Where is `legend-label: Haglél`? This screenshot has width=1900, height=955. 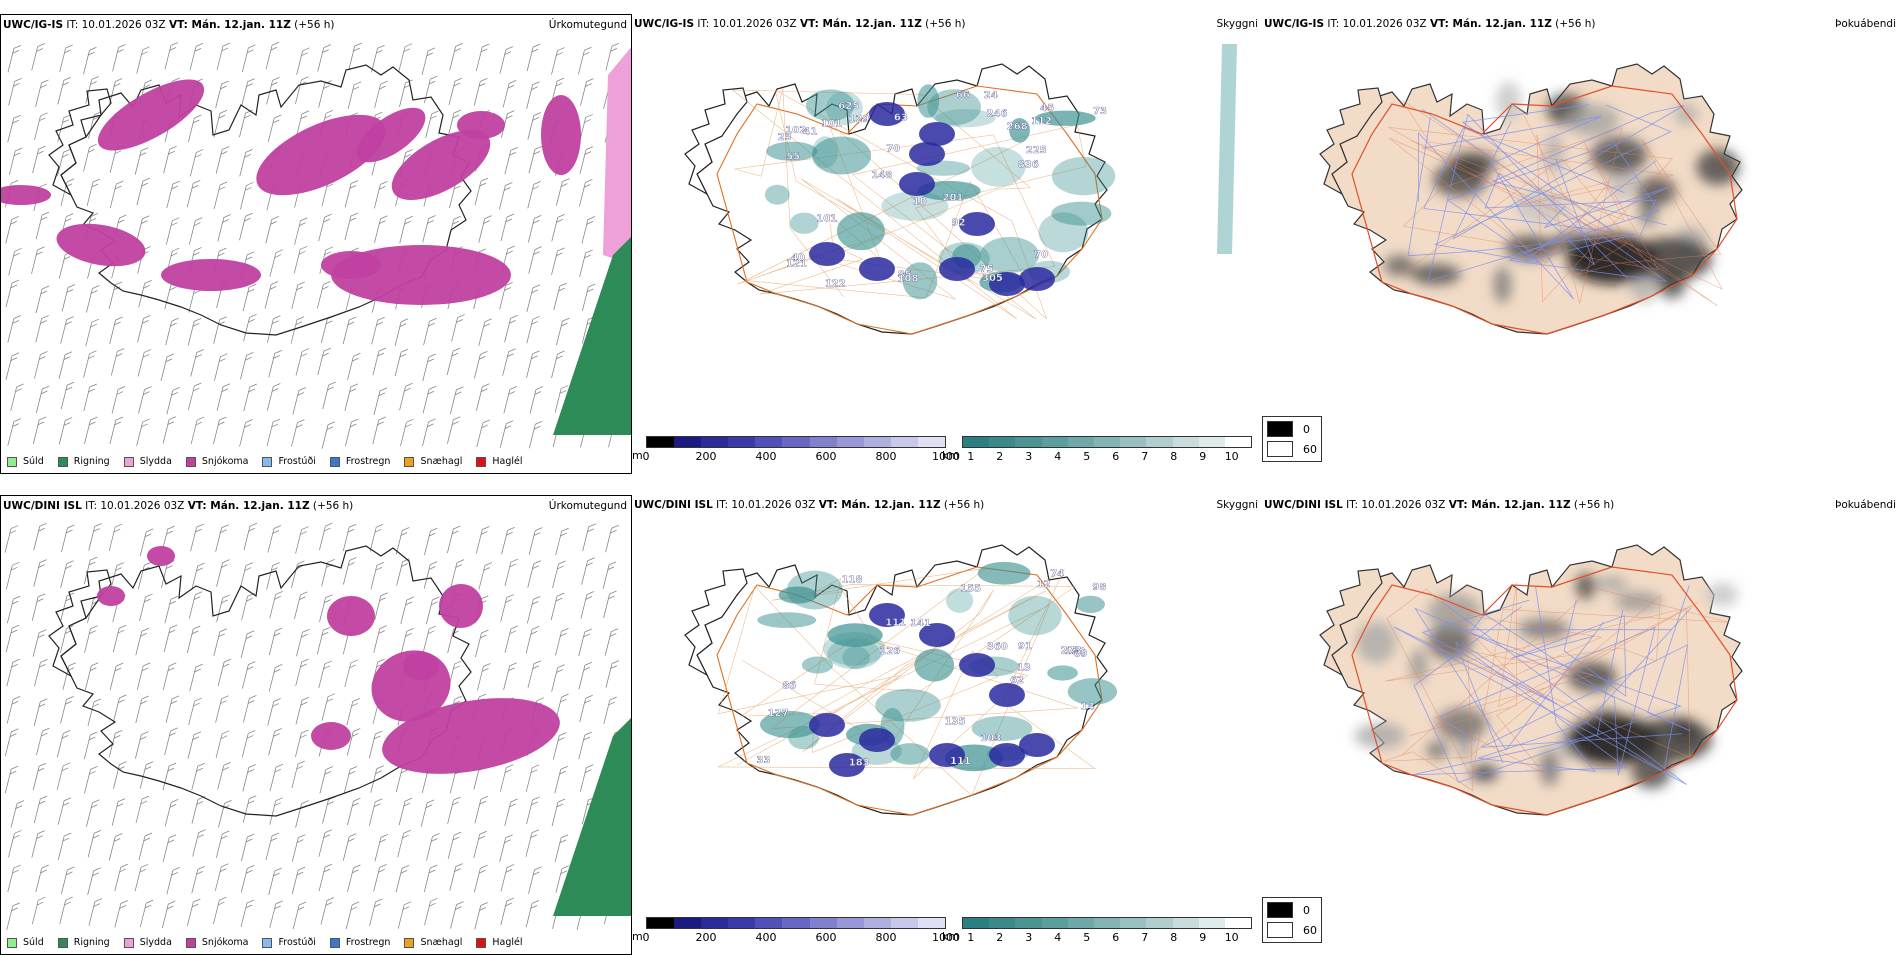 legend-label: Haglél is located at coordinates (507, 942).